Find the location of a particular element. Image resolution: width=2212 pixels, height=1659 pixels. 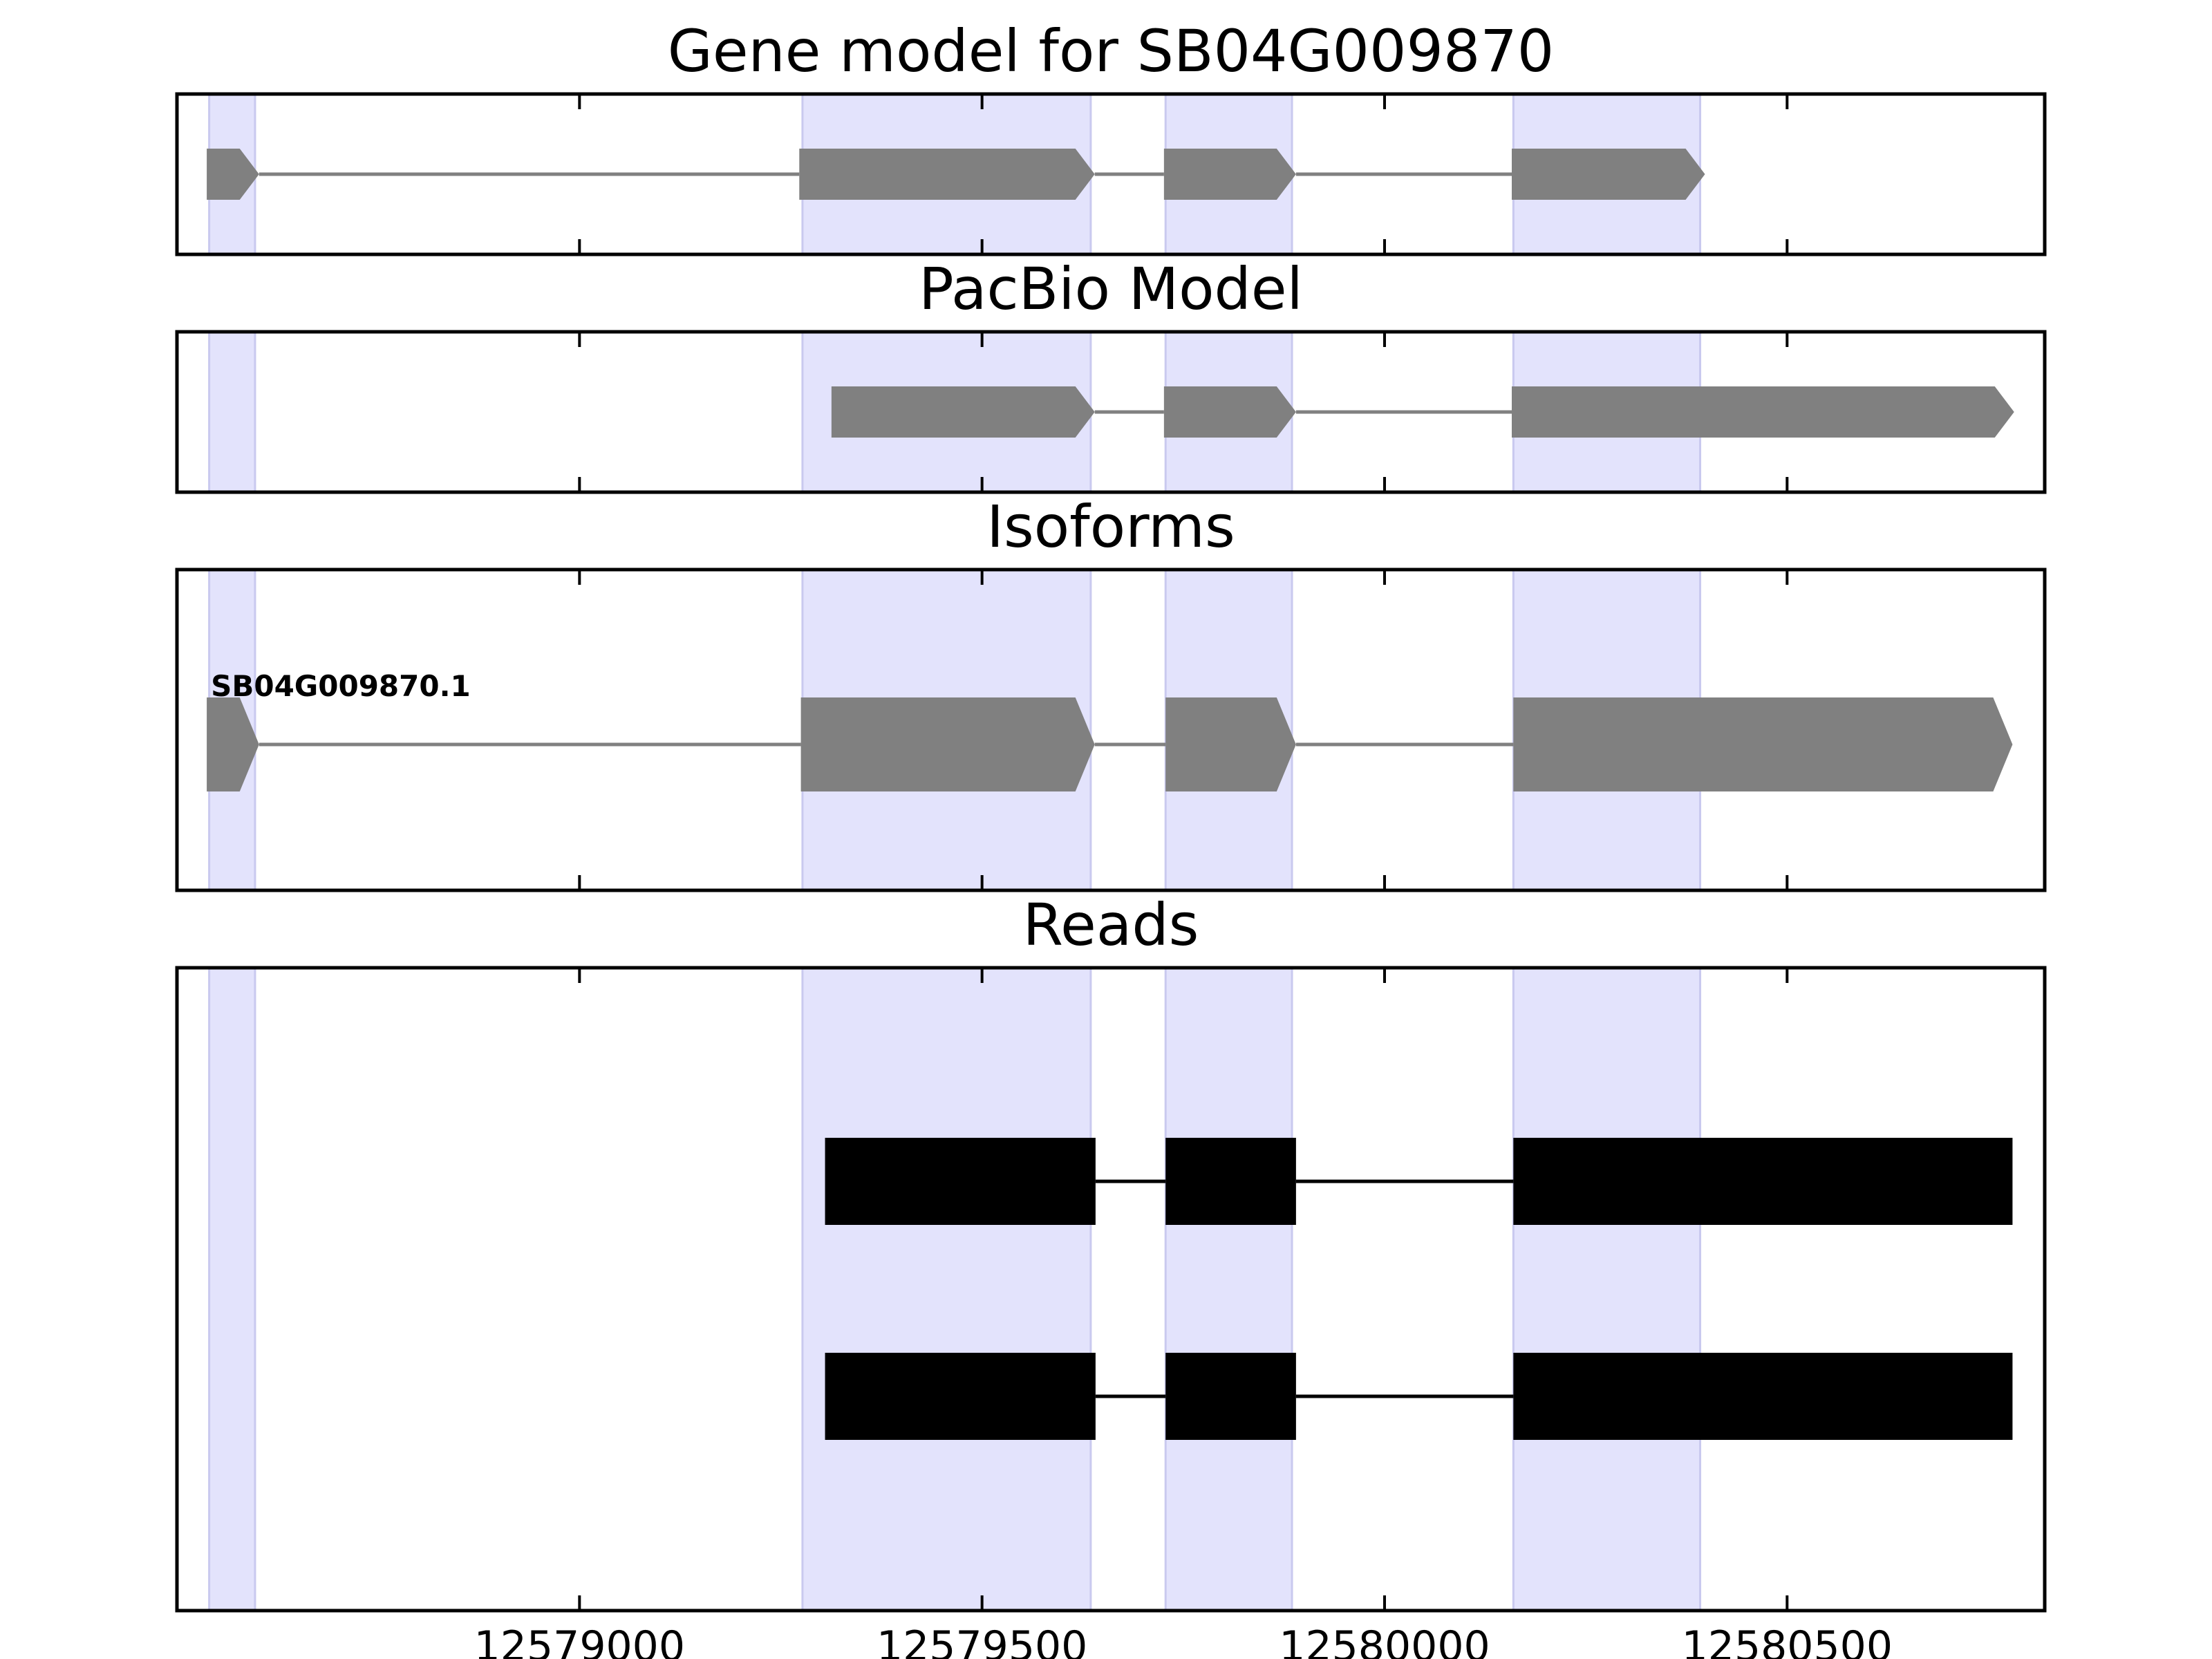

panel-title: Gene model for SB04G009870 is located at coordinates (1111, 51).